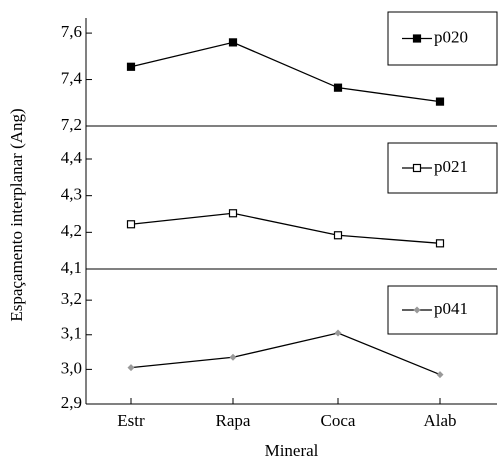 The height and width of the screenshot is (461, 500). I want to click on legend-label: p021, so click(451, 166).